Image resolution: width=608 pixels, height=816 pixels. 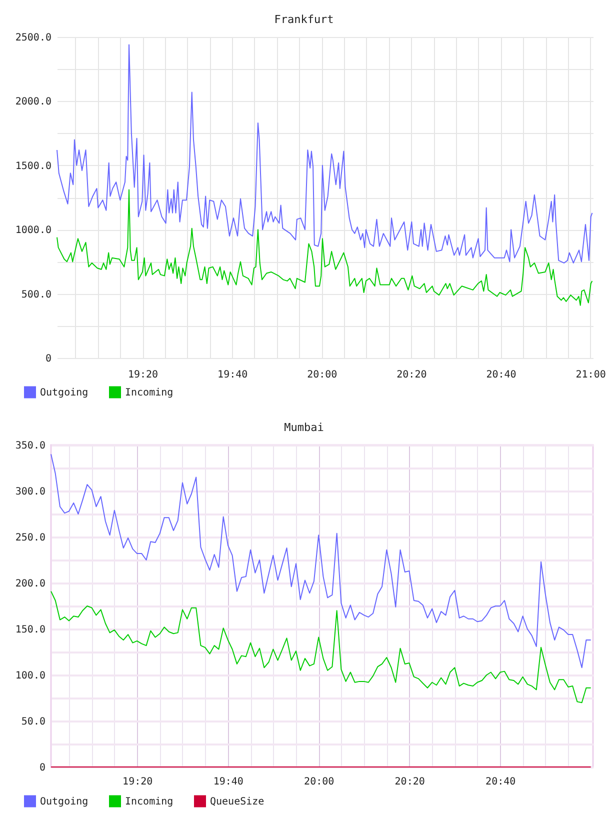 What do you see at coordinates (33, 722) in the screenshot?
I see `y-tick-label: 50.0` at bounding box center [33, 722].